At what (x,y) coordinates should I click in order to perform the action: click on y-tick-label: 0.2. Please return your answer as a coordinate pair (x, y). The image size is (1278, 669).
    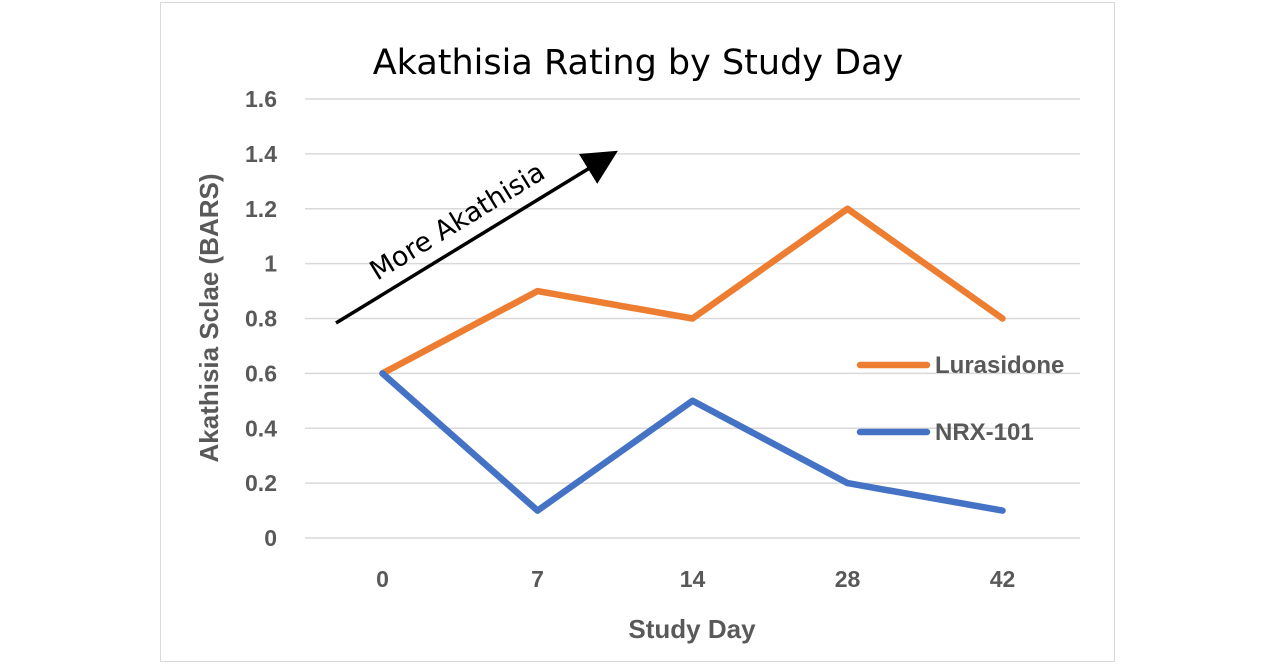
    Looking at the image, I should click on (261, 483).